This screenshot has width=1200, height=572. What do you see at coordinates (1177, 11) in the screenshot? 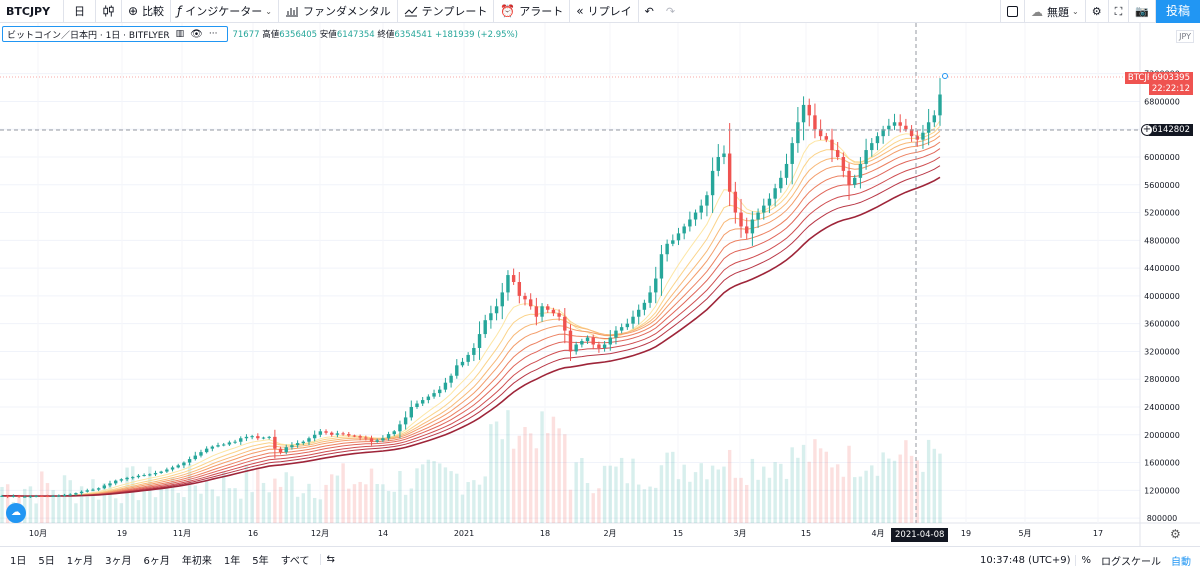
I see `post-button: 投稿` at bounding box center [1177, 11].